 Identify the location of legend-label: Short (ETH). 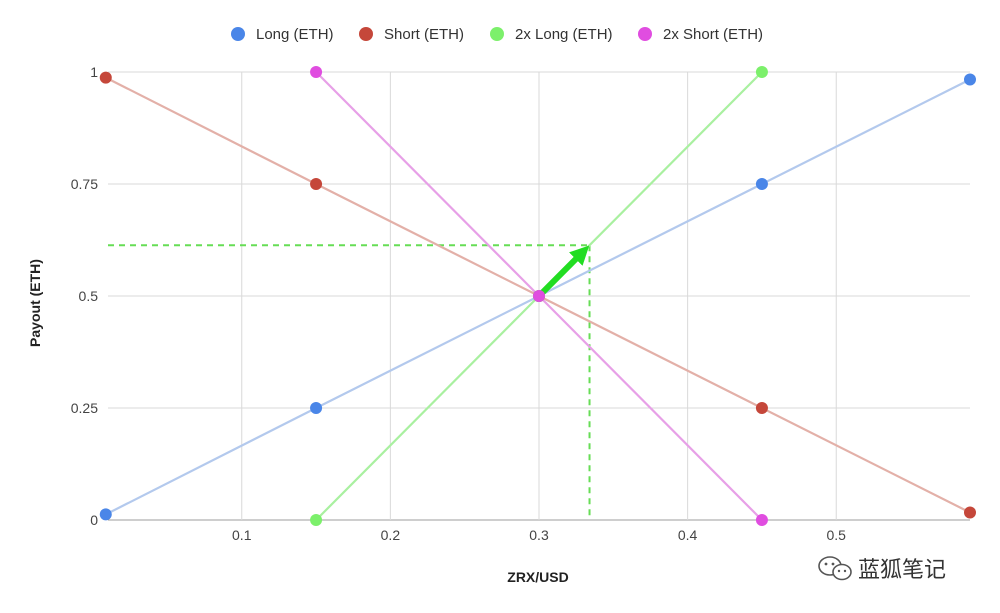
(424, 34).